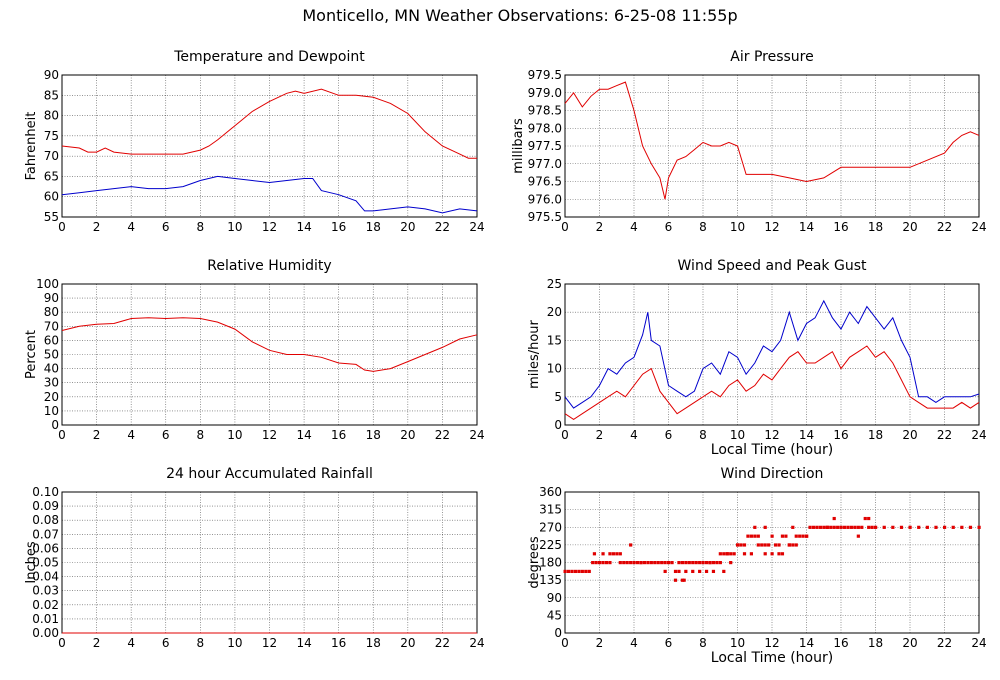  Describe the element at coordinates (45, 605) in the screenshot. I see `y-tick-label: 0.02` at that location.